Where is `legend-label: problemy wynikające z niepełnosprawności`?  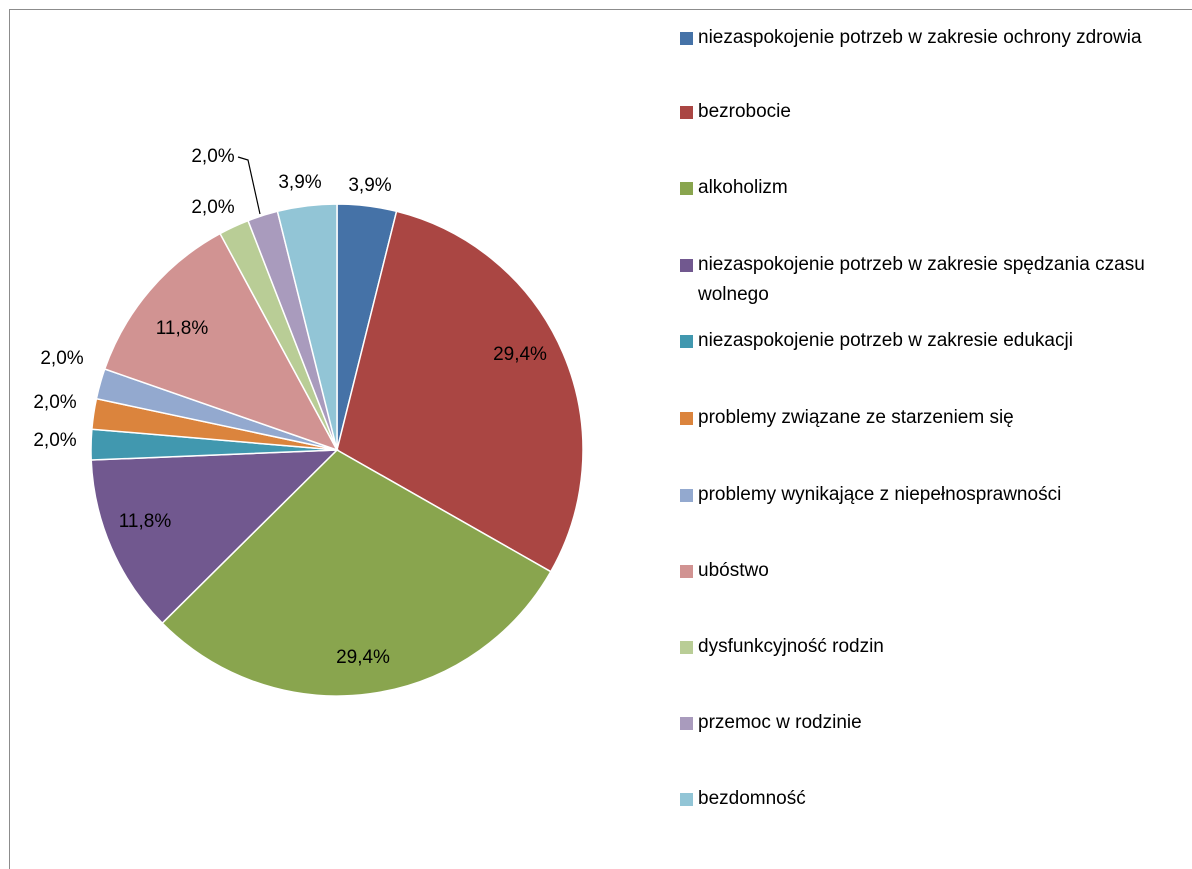
legend-label: problemy wynikające z niepełnosprawności is located at coordinates (880, 494).